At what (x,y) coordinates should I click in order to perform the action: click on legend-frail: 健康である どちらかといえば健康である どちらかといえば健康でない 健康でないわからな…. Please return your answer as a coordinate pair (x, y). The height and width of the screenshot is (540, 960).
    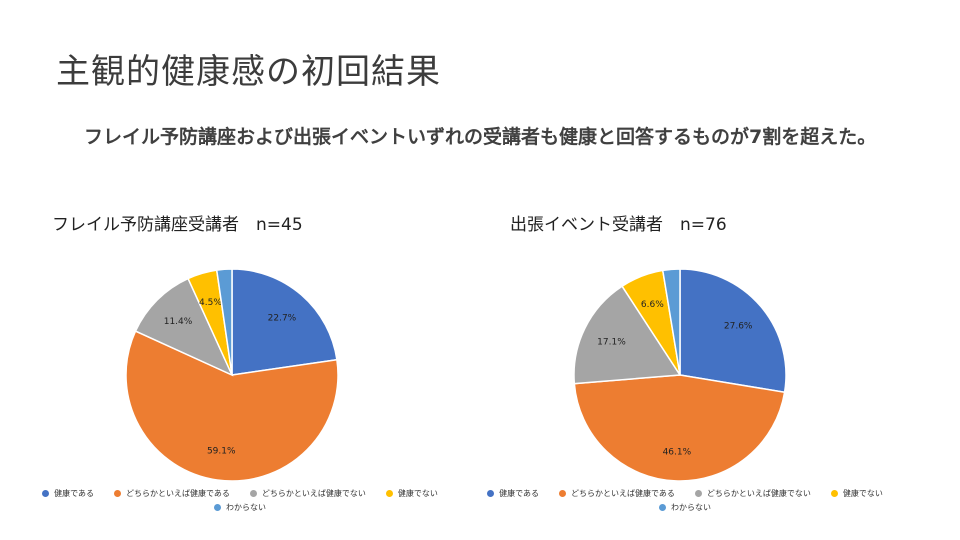
    Looking at the image, I should click on (240, 500).